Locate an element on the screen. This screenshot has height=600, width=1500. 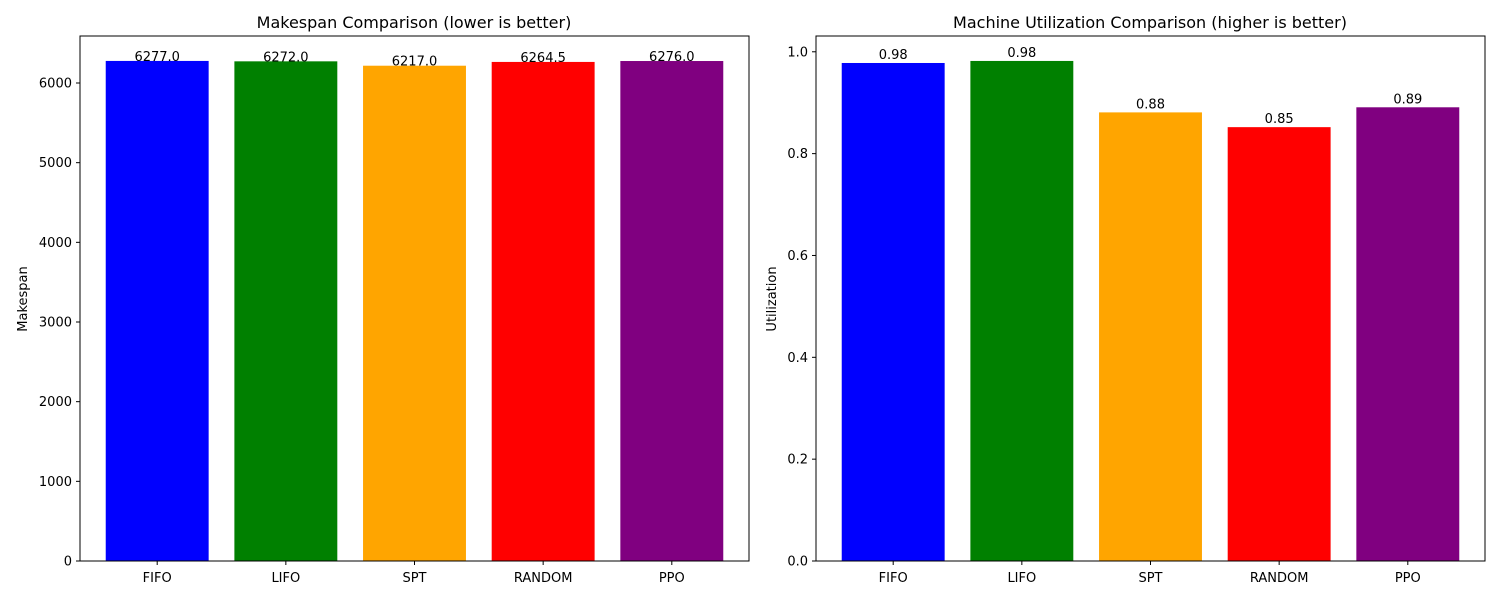
y-tick-label: 1.0 is located at coordinates (797, 52).